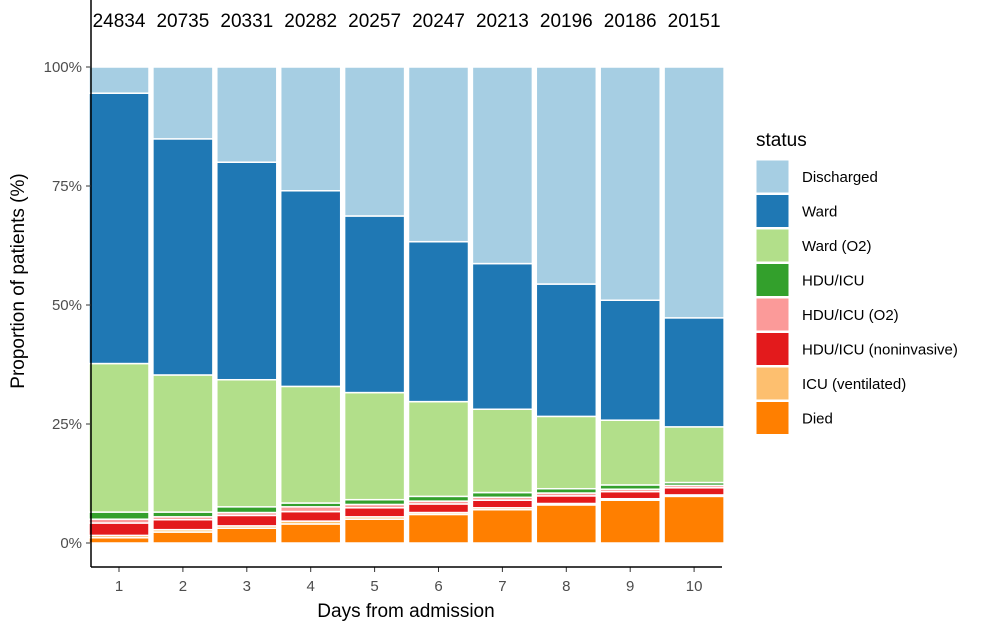  What do you see at coordinates (247, 586) in the screenshot?
I see `x-tick-label: 3` at bounding box center [247, 586].